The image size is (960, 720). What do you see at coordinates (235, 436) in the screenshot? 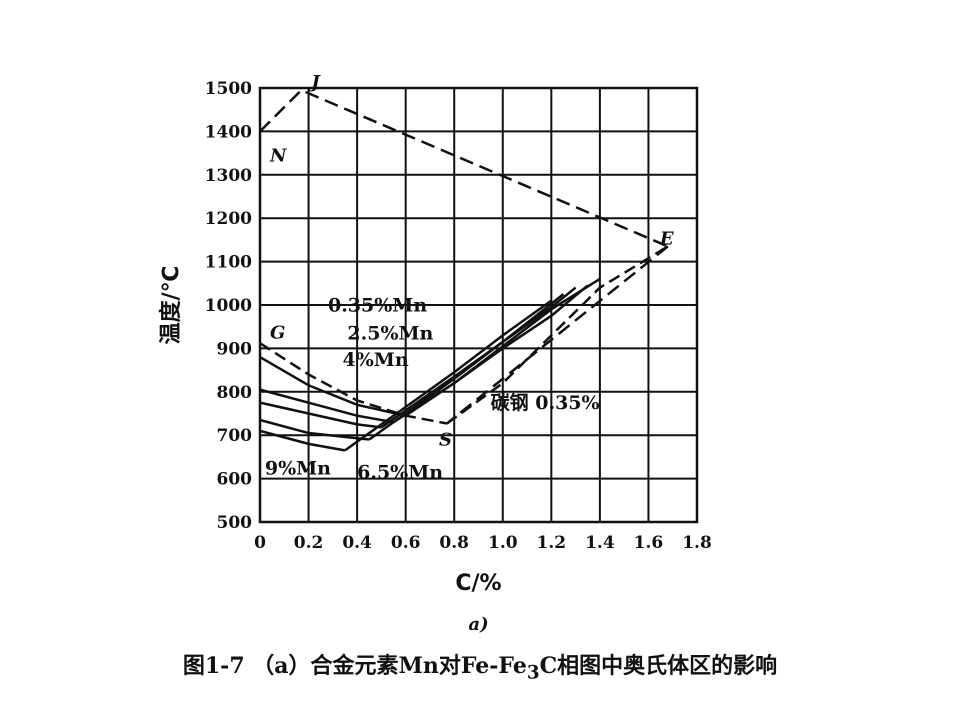
I see `y-tick-label: 700` at bounding box center [235, 436].